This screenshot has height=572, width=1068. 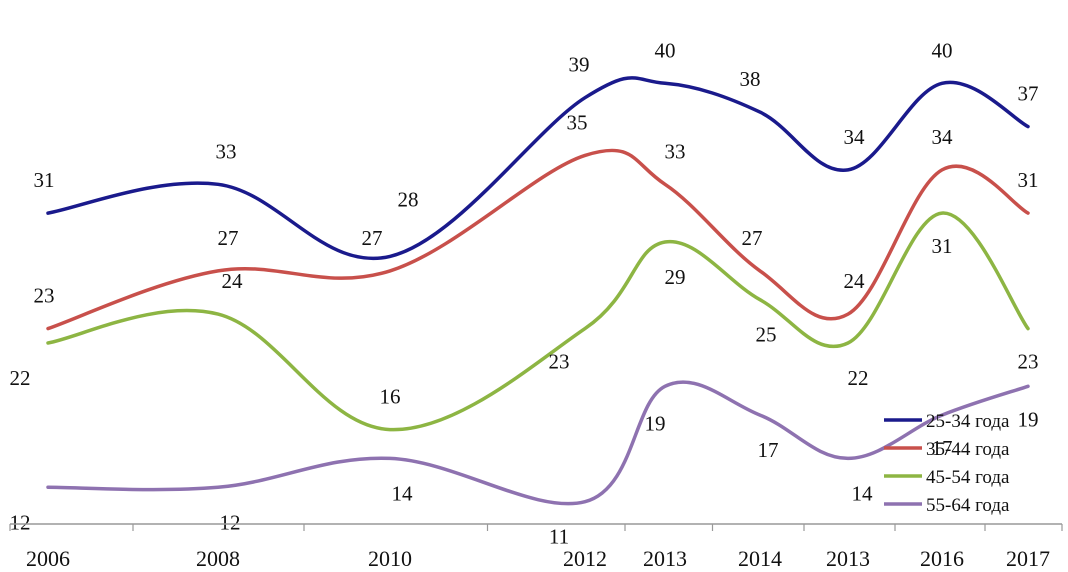 I want to click on data-label: 29, so click(x=675, y=277).